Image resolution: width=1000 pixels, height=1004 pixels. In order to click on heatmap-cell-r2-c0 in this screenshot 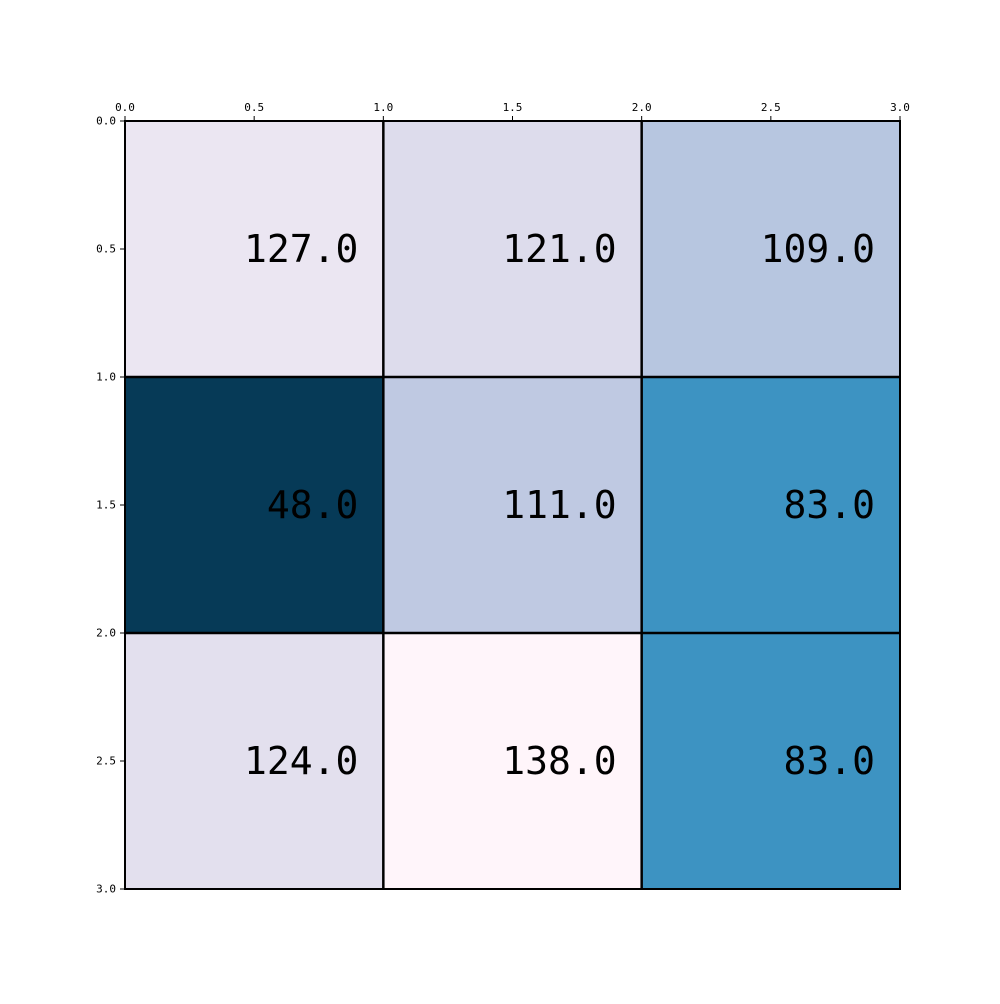, I will do `click(254, 761)`.